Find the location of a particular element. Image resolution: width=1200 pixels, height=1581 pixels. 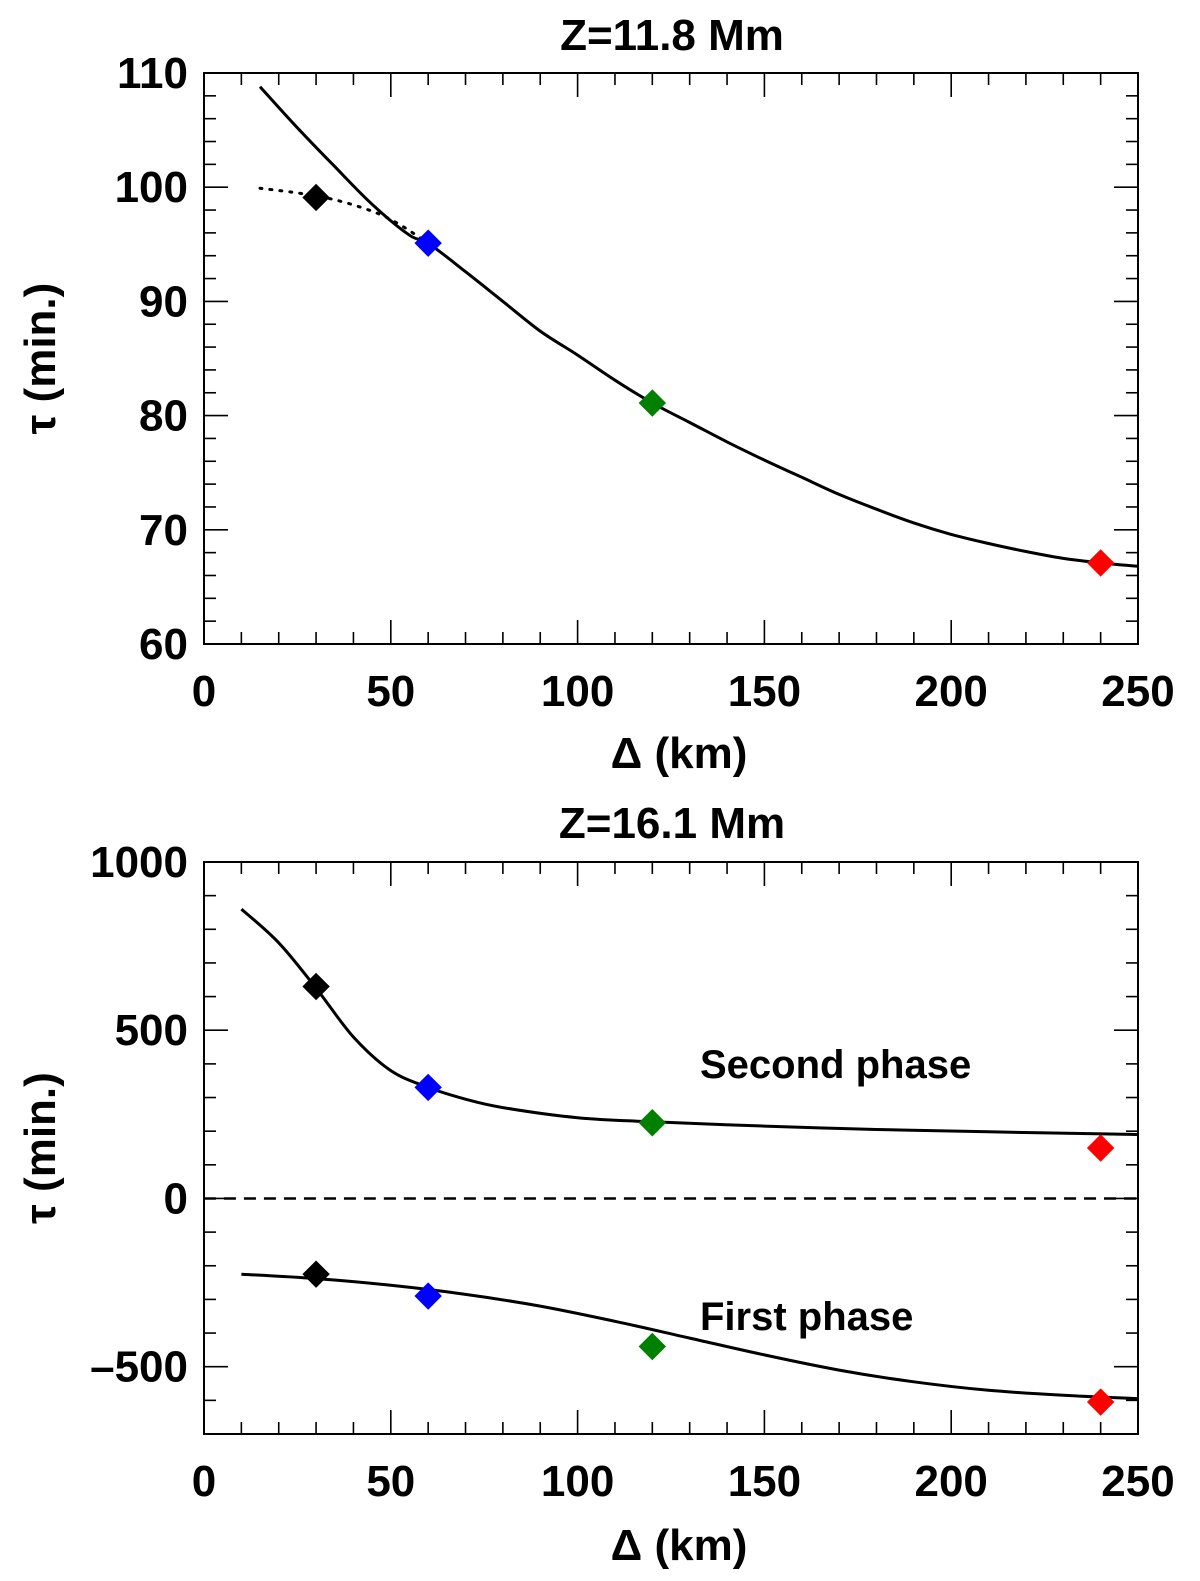

y-tick-label: 500 is located at coordinates (151, 1030).